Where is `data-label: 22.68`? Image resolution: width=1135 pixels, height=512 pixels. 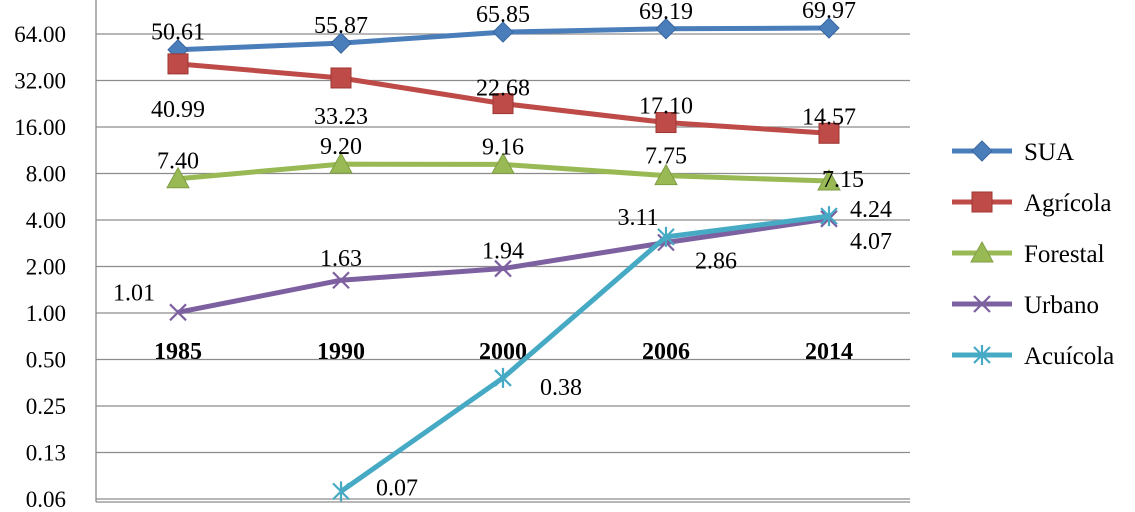
data-label: 22.68 is located at coordinates (503, 89).